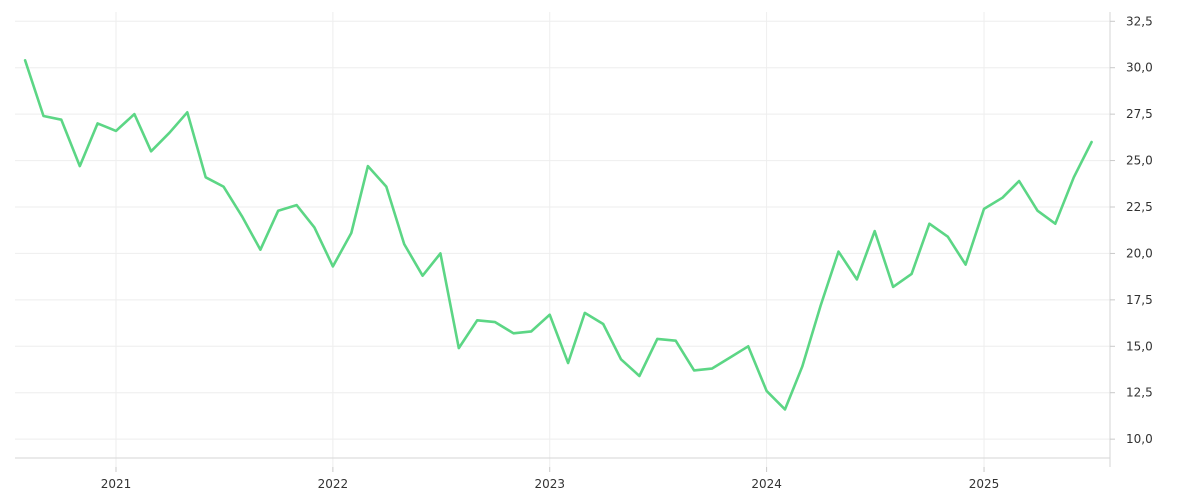  Describe the element at coordinates (1139, 393) in the screenshot. I see `y-tick-label: 12,5` at that location.